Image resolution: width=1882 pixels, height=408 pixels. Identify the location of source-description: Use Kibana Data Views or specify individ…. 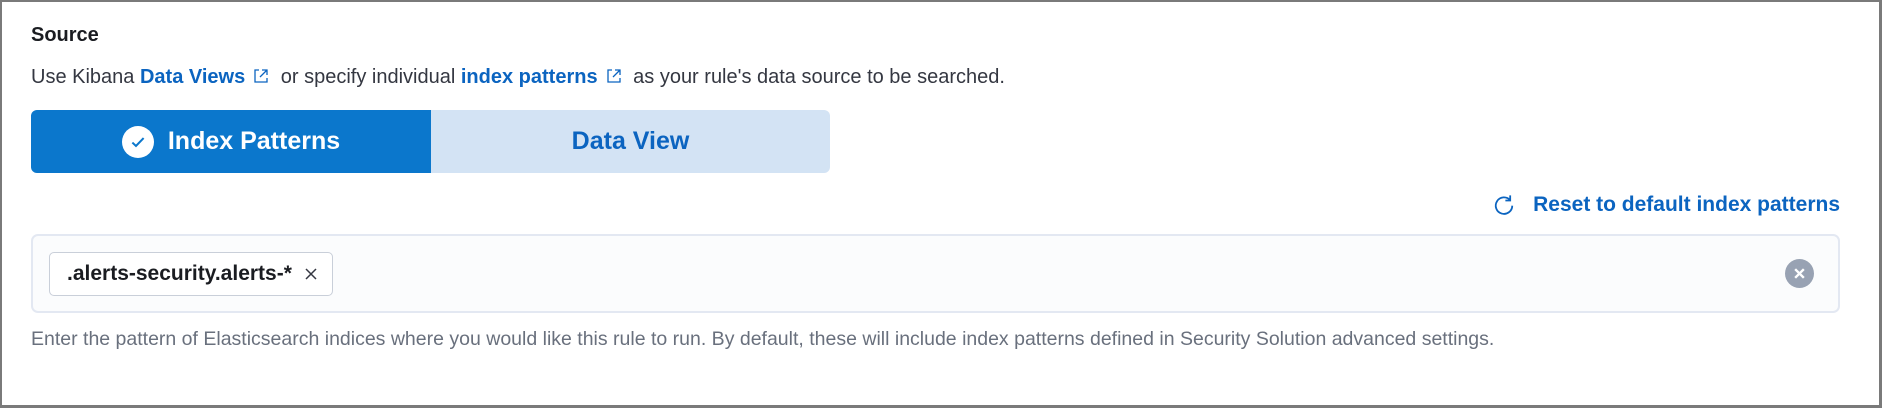
(518, 77).